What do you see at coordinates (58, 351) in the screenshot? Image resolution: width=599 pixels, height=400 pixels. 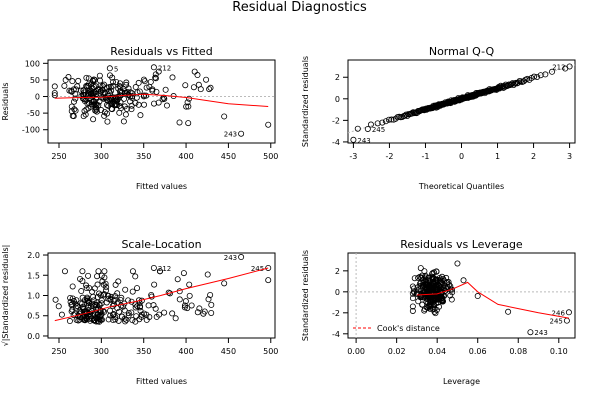 I see `sl-x-tick-label: 250` at bounding box center [58, 351].